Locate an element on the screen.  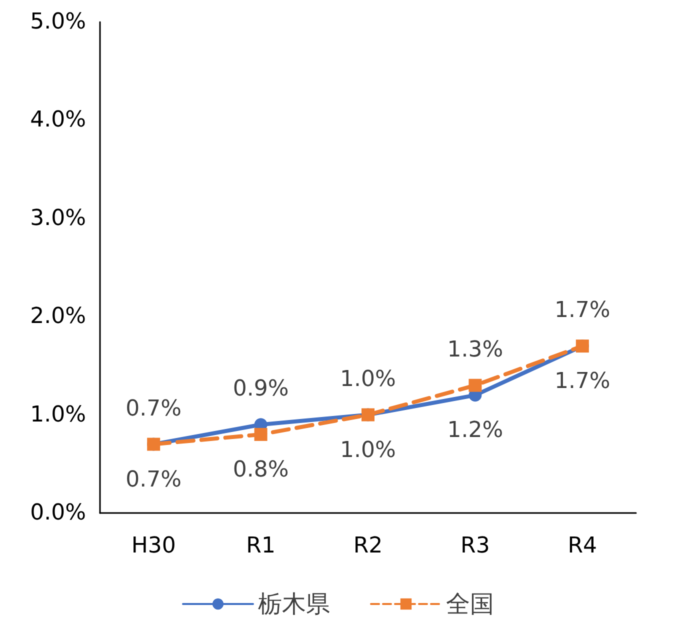
y-tick-label: 4.0% is located at coordinates (58, 120).